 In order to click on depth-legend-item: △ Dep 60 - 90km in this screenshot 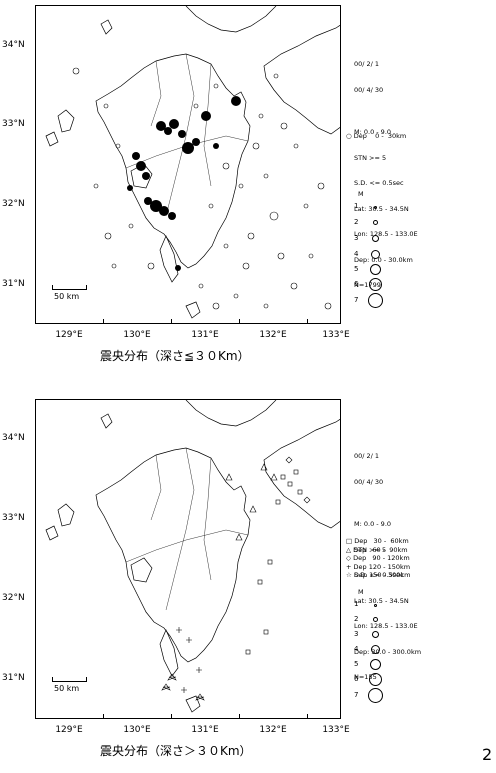, I will do `click(377, 549)`.